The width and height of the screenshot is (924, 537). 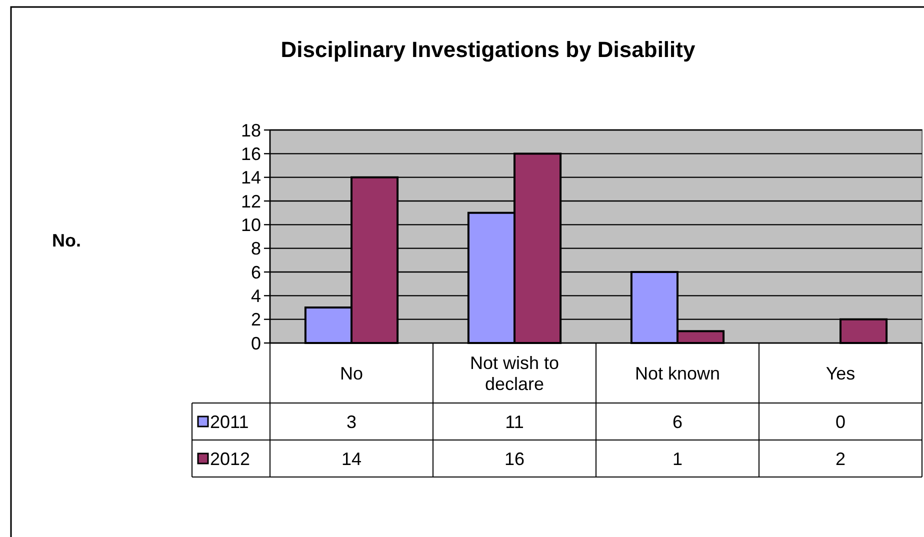 What do you see at coordinates (515, 373) in the screenshot?
I see `x-tick-label: Not wish to declare` at bounding box center [515, 373].